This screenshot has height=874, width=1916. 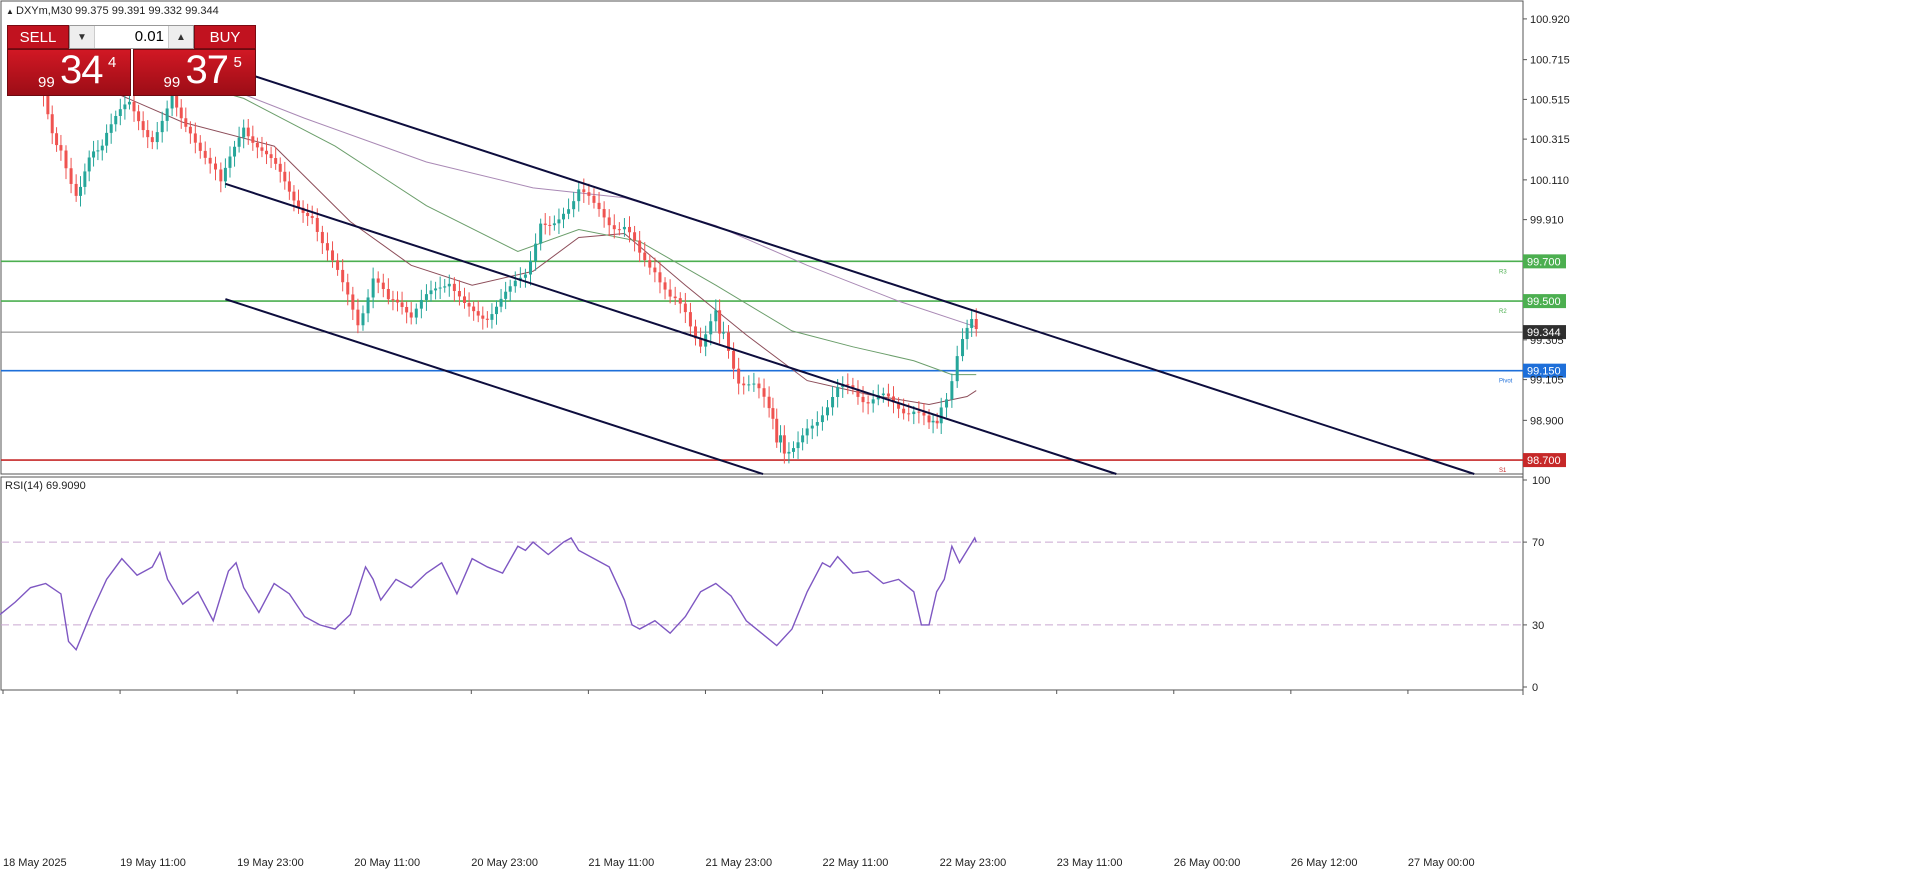 I want to click on lot-size-input: 0.01, so click(x=149, y=36).